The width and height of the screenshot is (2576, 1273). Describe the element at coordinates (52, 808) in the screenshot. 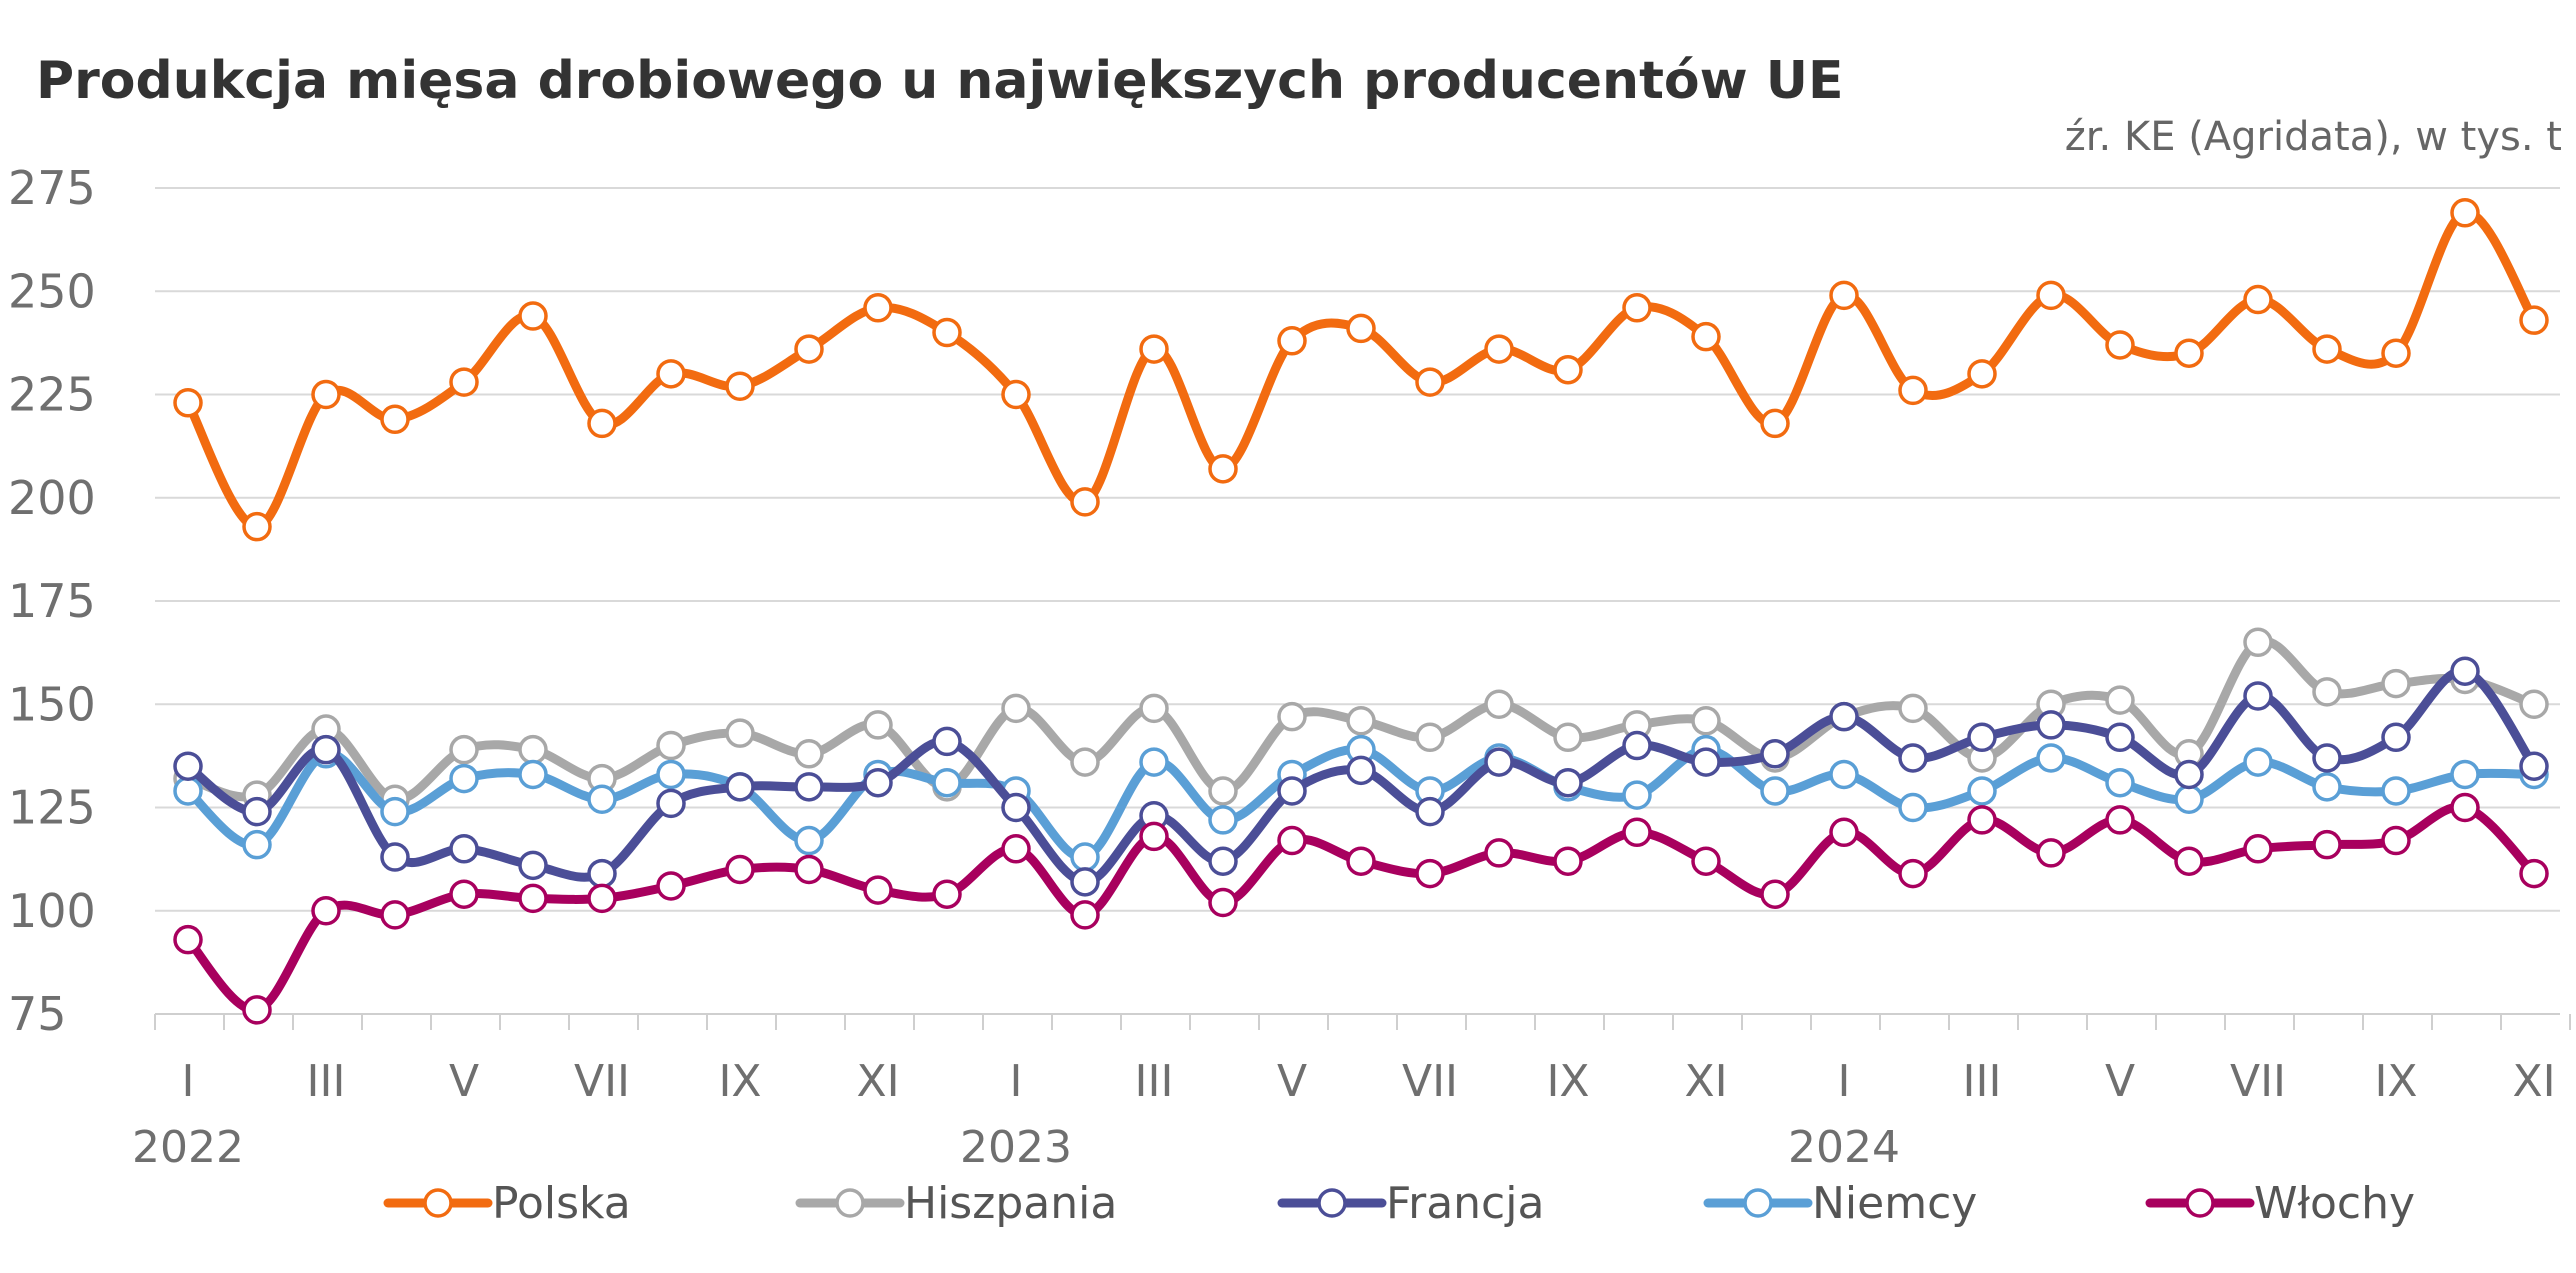

I see `y-tick-label: 125` at that location.